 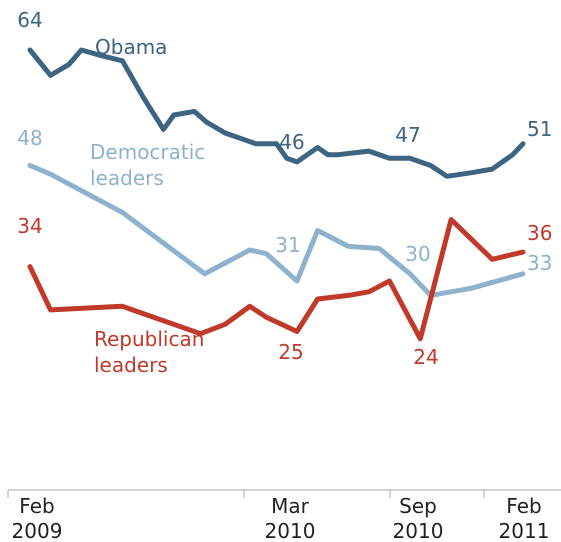 I want to click on x-tick-label-year: 2011, so click(x=524, y=530).